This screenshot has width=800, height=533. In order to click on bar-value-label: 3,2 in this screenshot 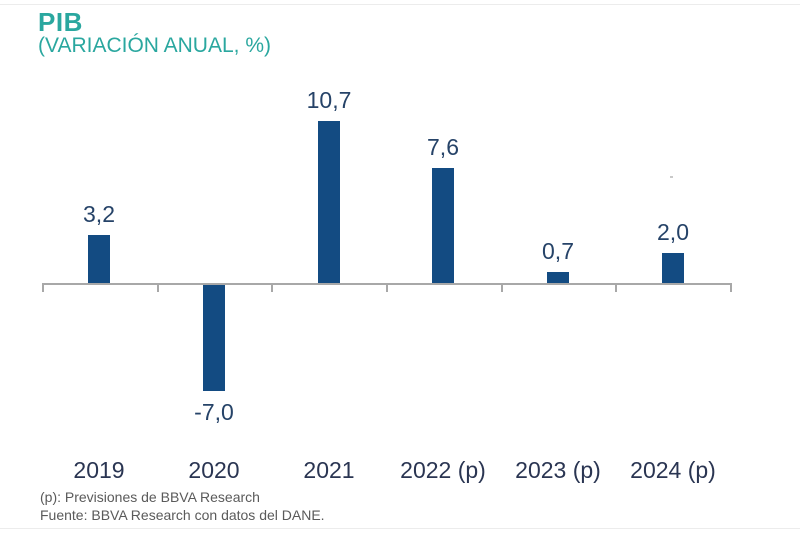, I will do `click(99, 214)`.